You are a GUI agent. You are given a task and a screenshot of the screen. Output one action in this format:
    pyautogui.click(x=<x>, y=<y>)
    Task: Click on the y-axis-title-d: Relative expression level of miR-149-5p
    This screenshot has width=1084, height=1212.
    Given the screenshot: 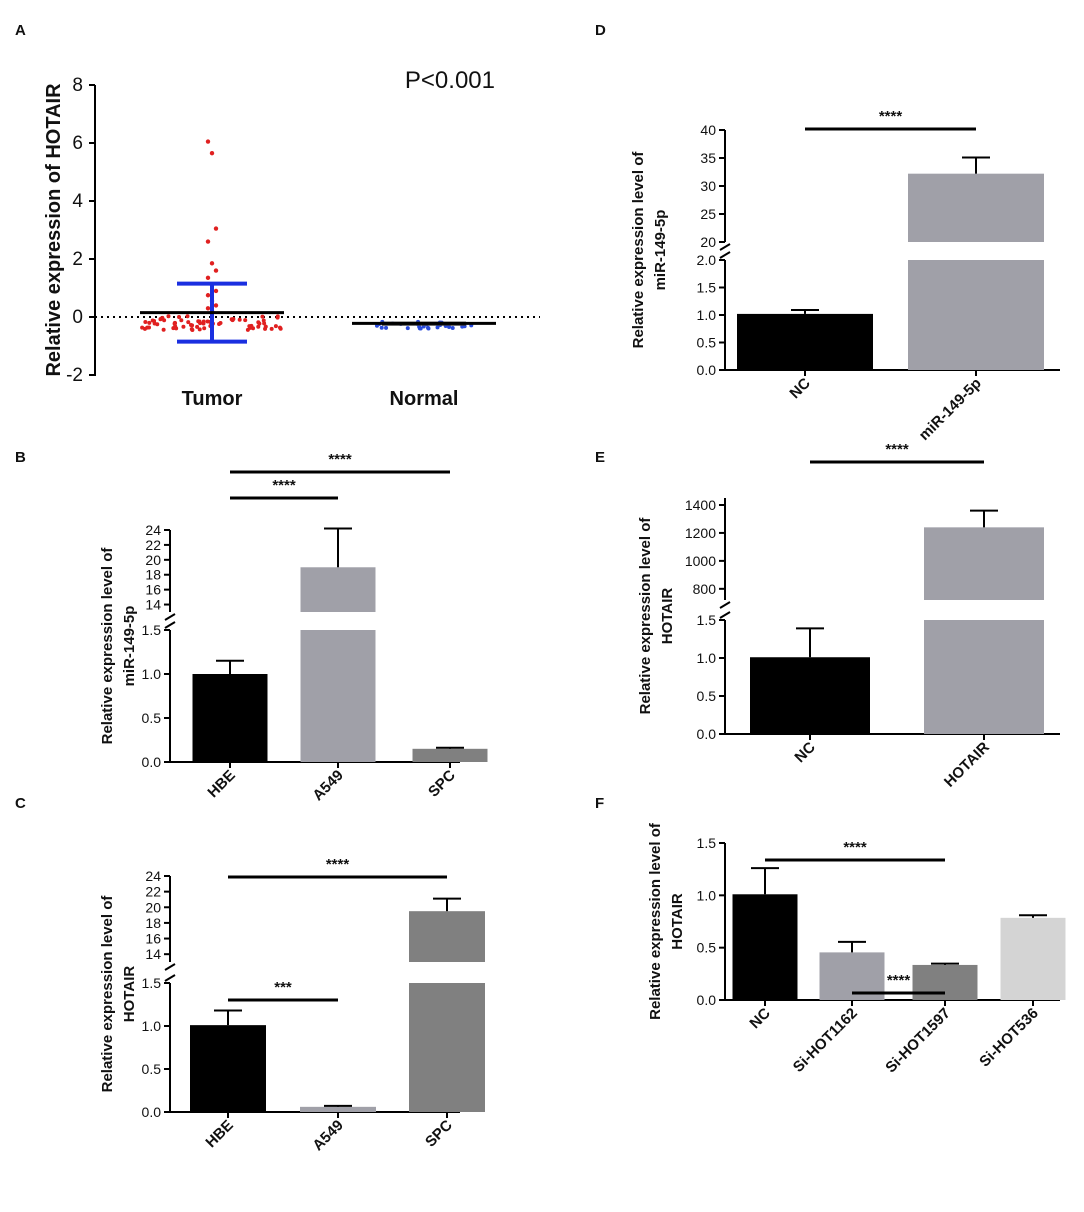 What is the action you would take?
    pyautogui.click(x=649, y=250)
    